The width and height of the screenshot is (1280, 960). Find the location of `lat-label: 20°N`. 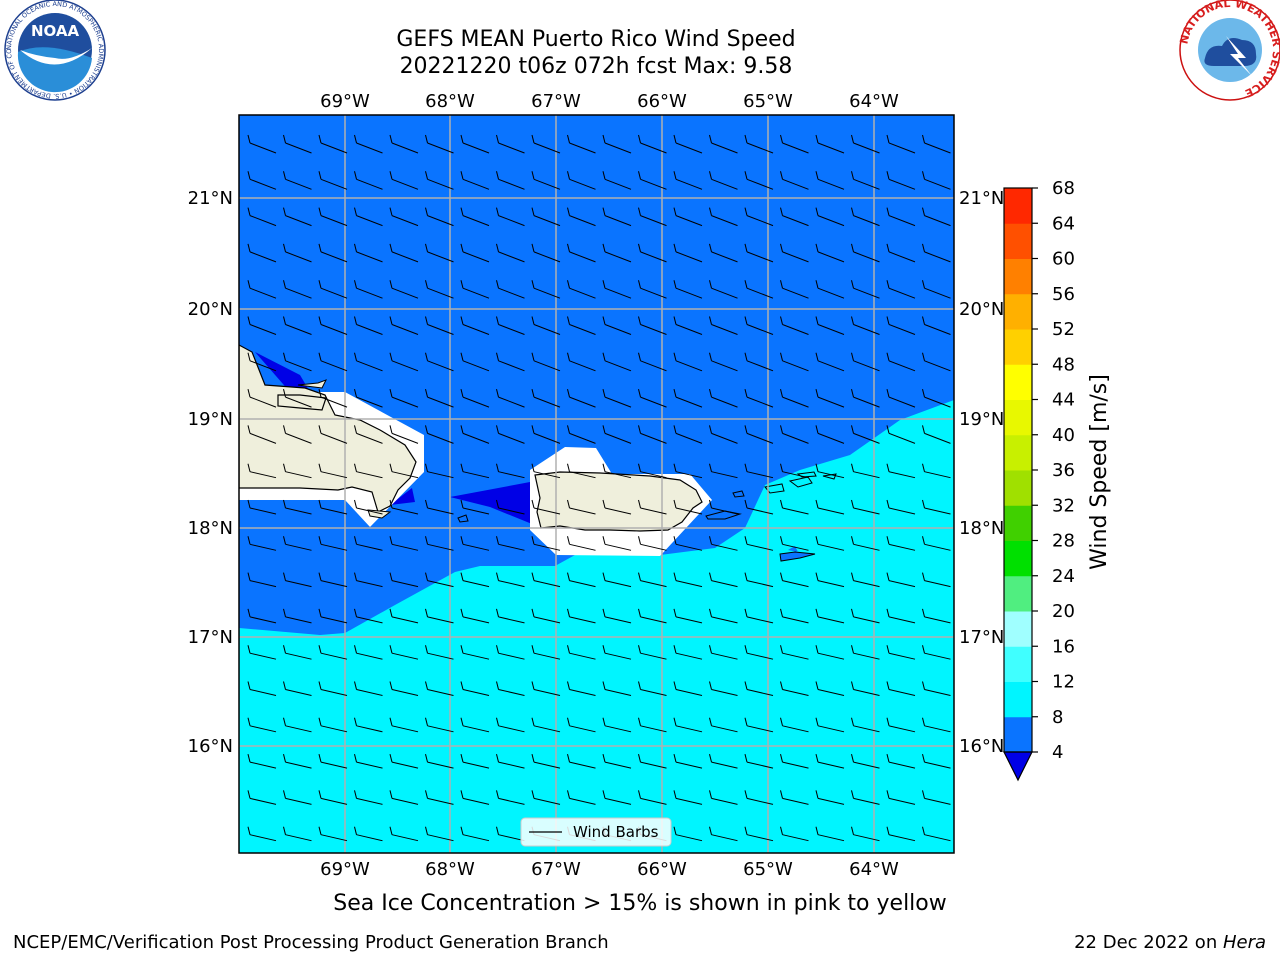

lat-label: 20°N is located at coordinates (981, 309).